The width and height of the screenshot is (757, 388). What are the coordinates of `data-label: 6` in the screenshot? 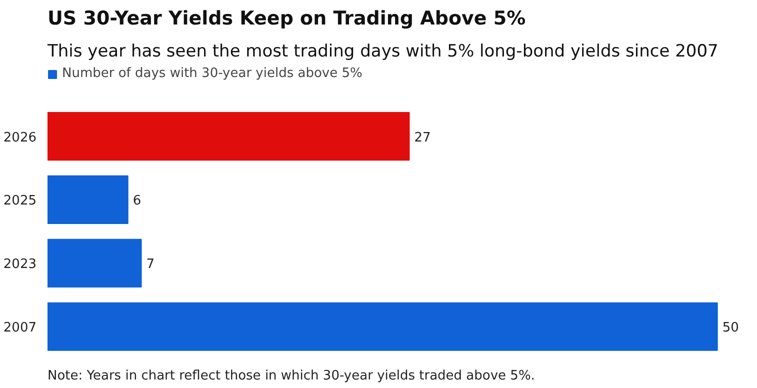 It's located at (137, 201).